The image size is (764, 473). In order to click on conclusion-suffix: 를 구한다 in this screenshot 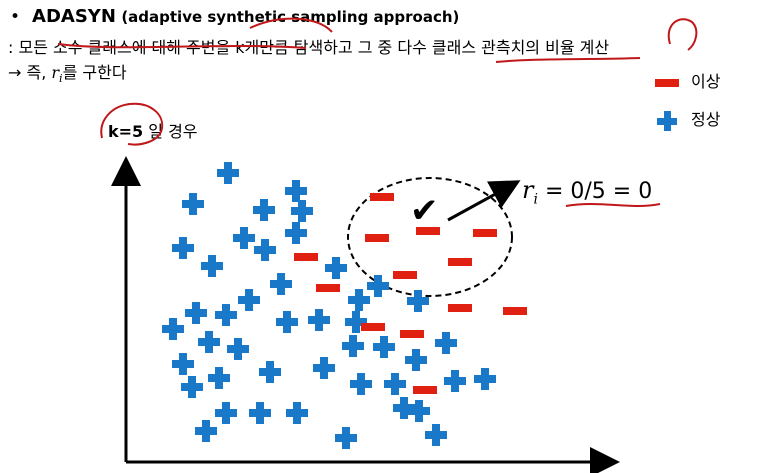, I will do `click(94, 72)`.